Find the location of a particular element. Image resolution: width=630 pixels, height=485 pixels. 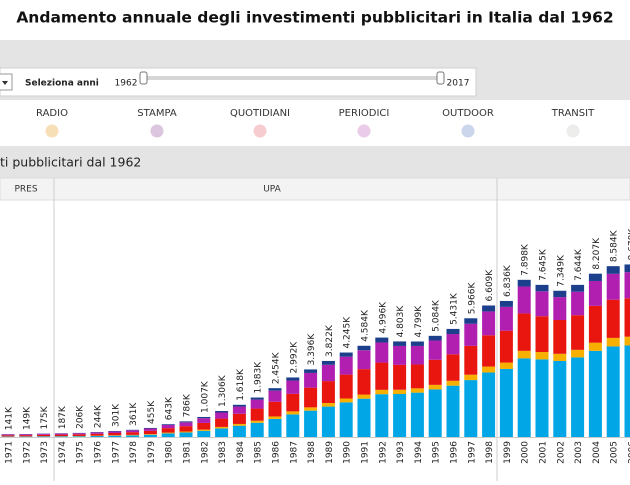

x-tick-label: 1983 is located at coordinates (223, 452).